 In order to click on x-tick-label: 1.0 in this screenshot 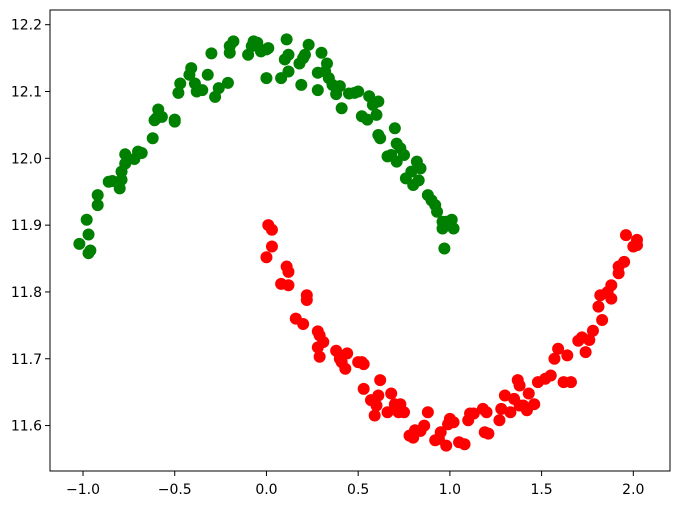, I will do `click(450, 490)`.